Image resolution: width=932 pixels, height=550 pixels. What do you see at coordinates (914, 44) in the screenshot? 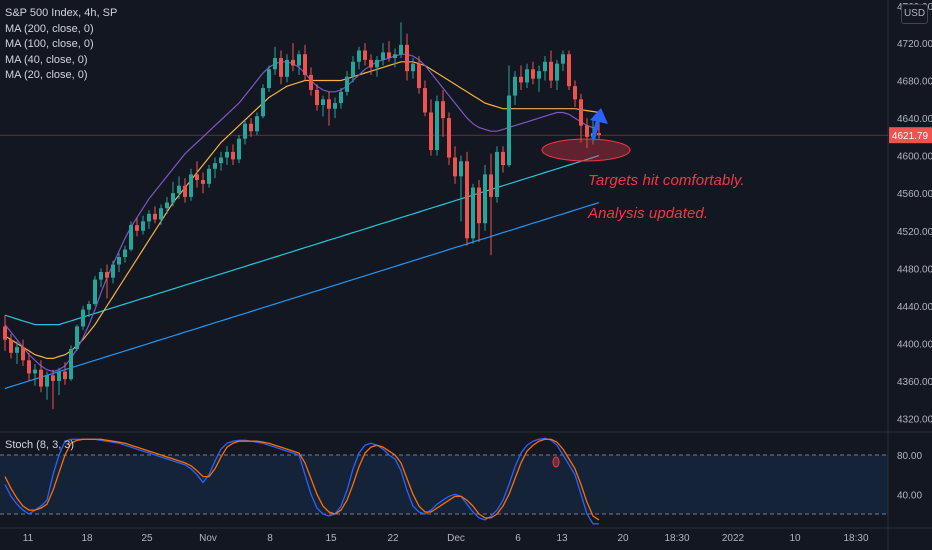
I see `price-tick-label: 4720.00` at bounding box center [914, 44].